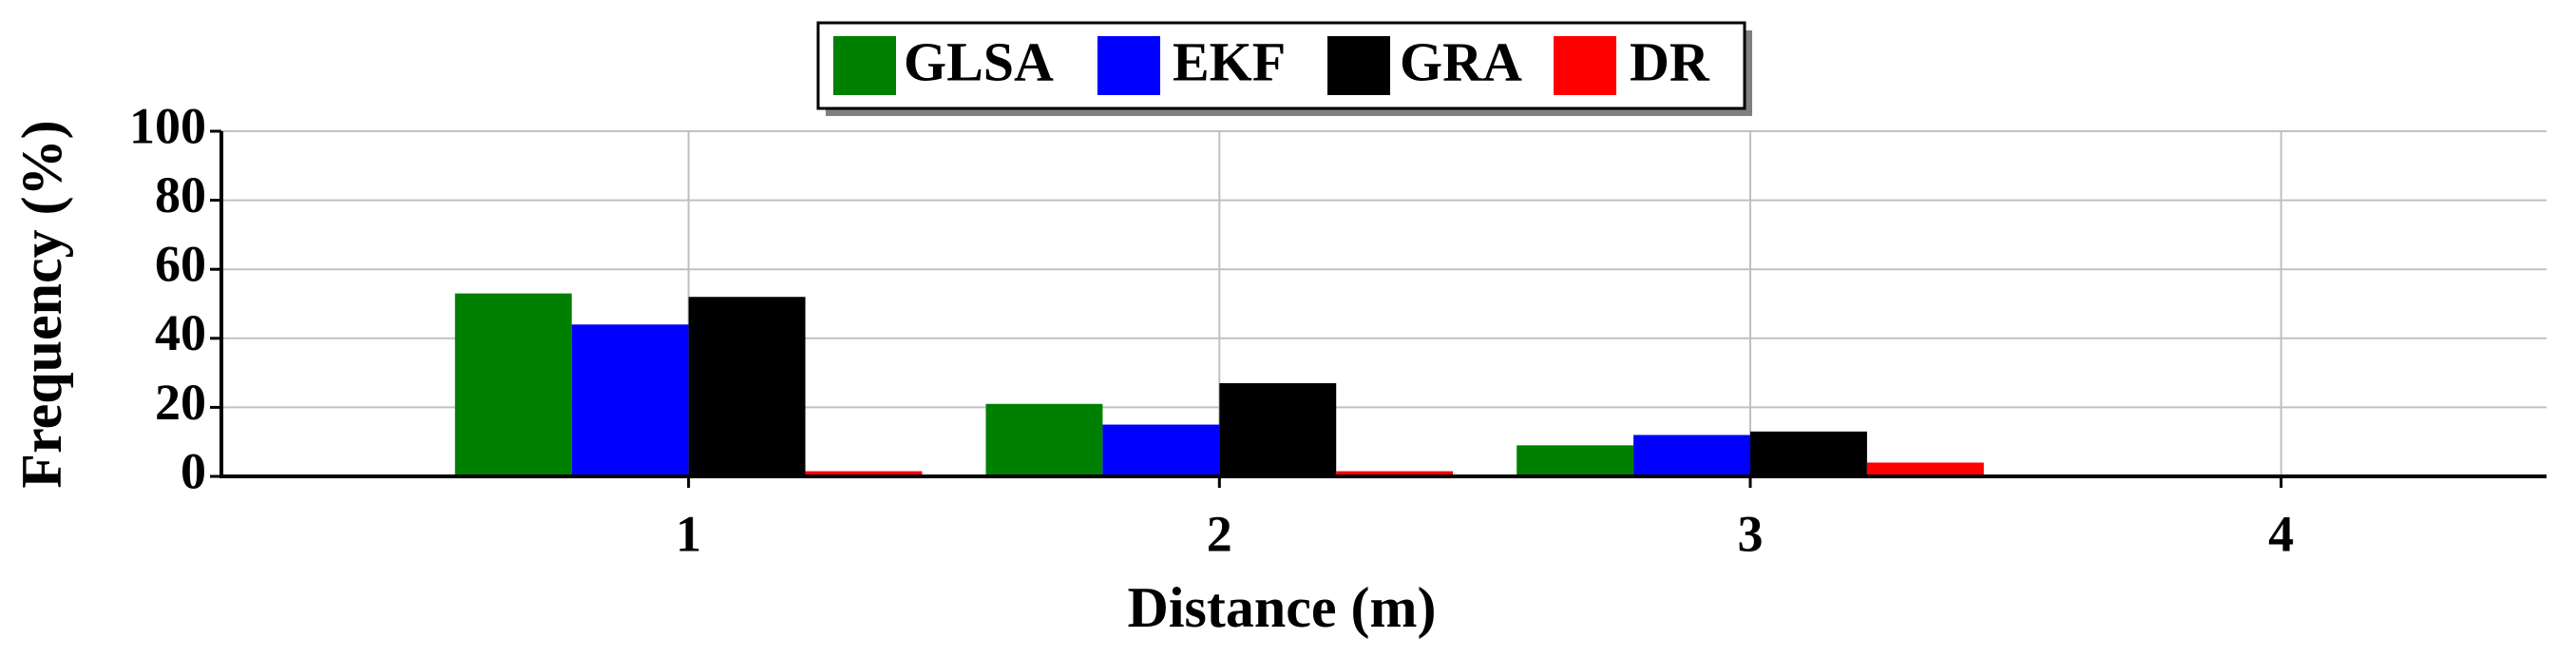 The height and width of the screenshot is (658, 2576). What do you see at coordinates (1670, 61) in the screenshot?
I see `legend-label: DR` at bounding box center [1670, 61].